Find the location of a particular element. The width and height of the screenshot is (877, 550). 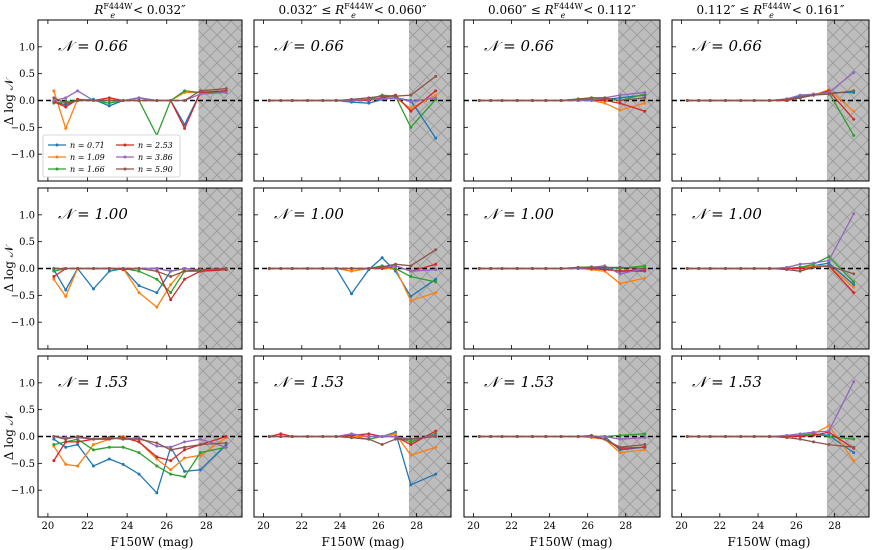

x-tick-label: 24 is located at coordinates (127, 526).